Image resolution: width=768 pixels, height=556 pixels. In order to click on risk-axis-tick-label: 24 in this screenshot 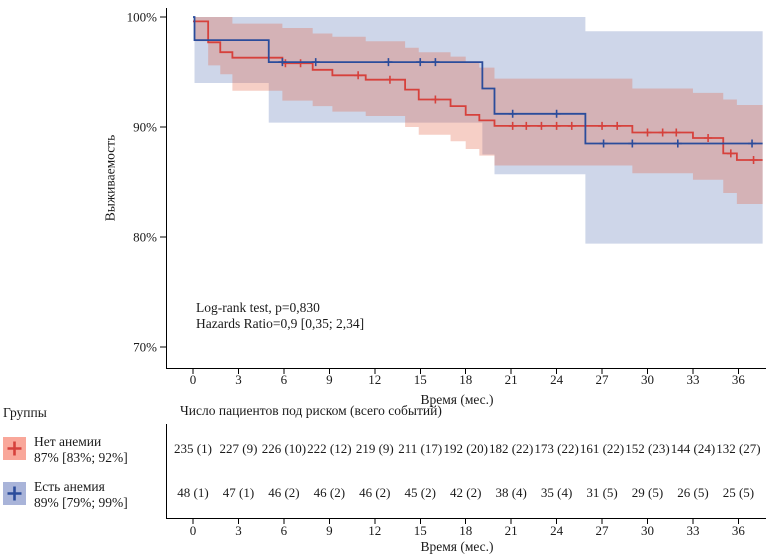, I will do `click(557, 530)`.